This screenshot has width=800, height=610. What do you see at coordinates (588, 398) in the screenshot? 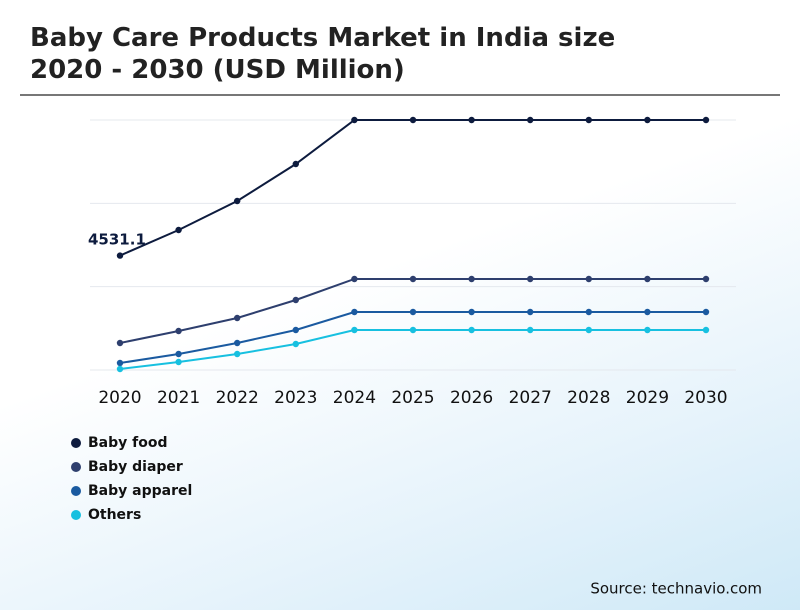
I see `x-tick-label: 2028` at bounding box center [588, 398].